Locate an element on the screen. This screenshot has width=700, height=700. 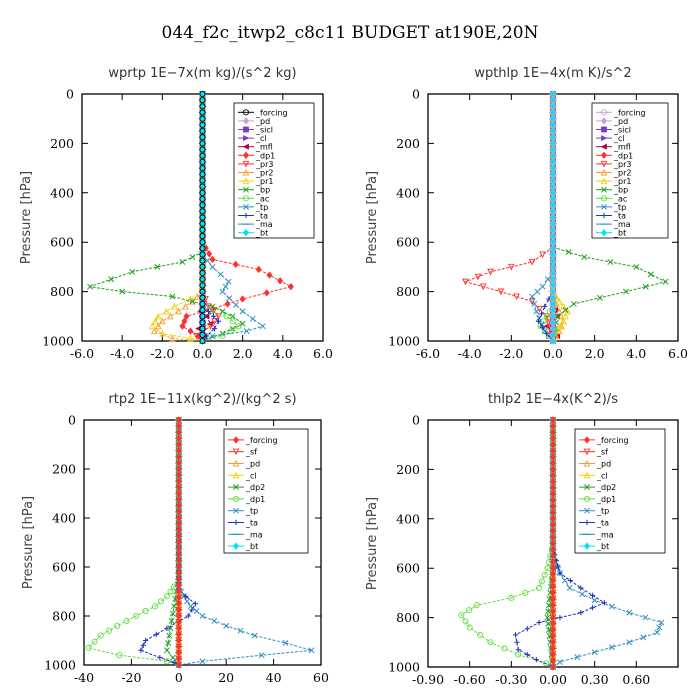
legend-label: _pr3 is located at coordinates (264, 164).